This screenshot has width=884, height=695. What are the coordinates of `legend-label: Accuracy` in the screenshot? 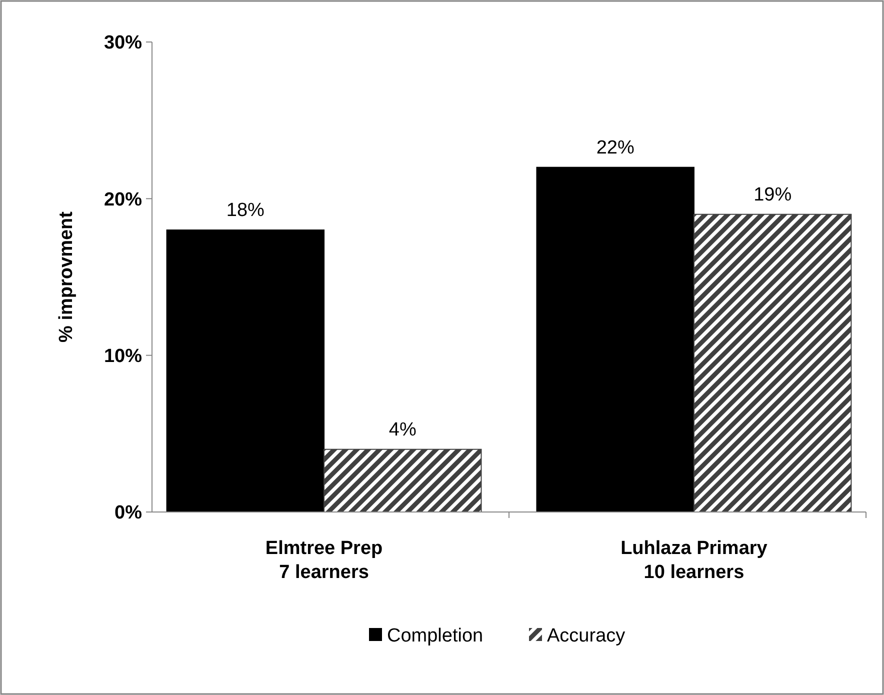 It's located at (586, 636).